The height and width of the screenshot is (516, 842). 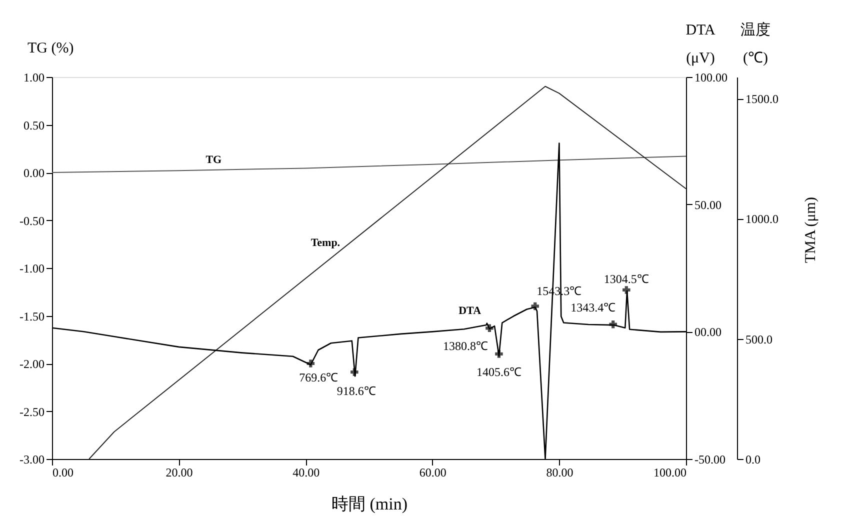 What do you see at coordinates (369, 164) in the screenshot?
I see `line-series` at bounding box center [369, 164].